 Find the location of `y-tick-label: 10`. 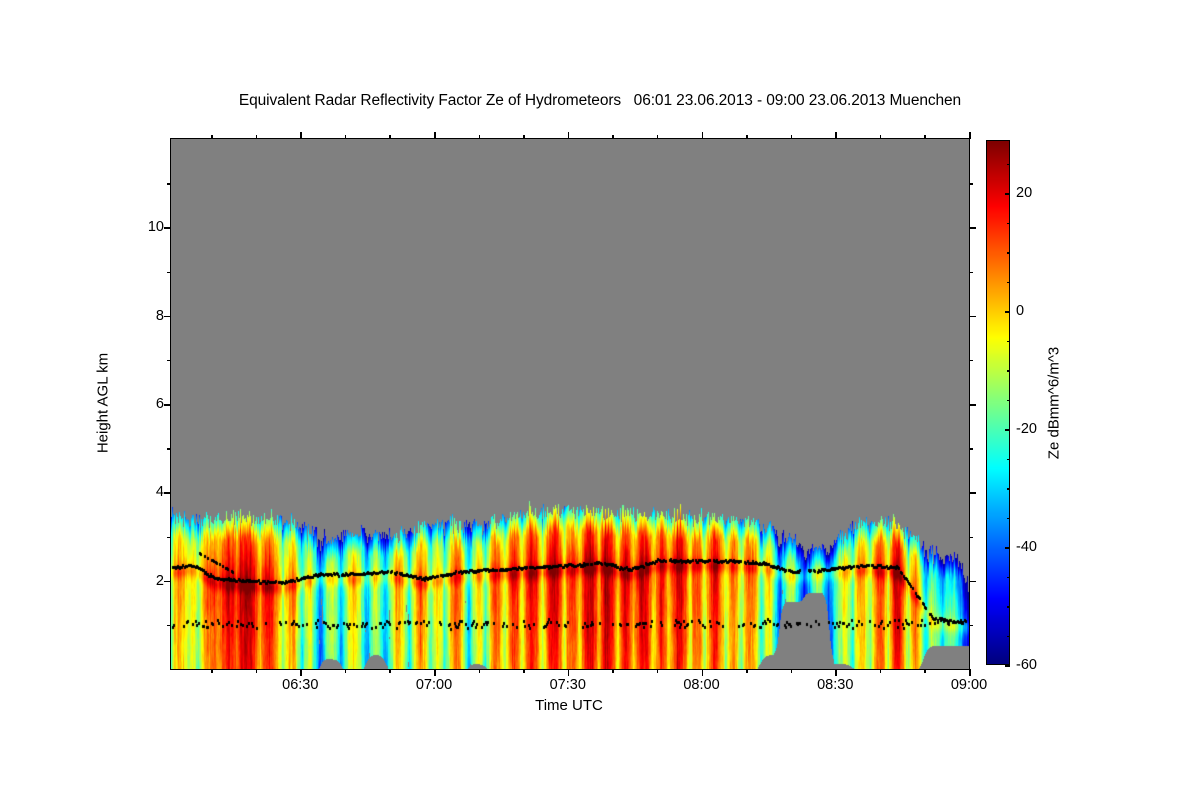

y-tick-label: 10 is located at coordinates (155, 227).